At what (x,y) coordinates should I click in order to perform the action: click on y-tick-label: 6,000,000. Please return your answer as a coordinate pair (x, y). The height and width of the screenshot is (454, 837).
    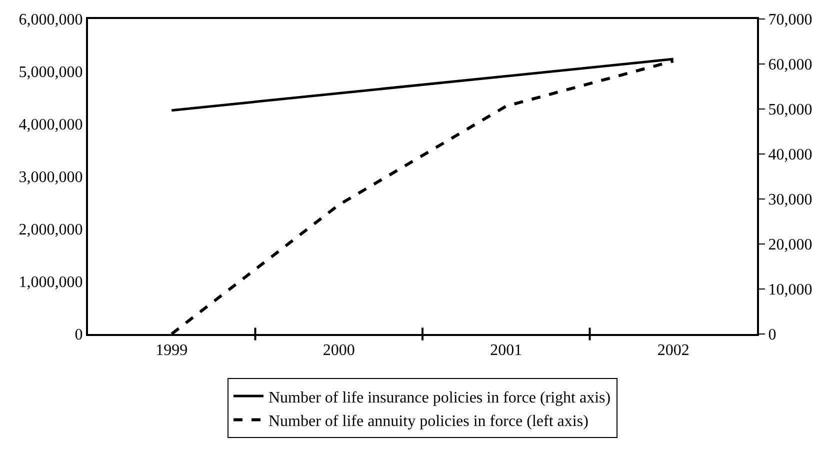
    Looking at the image, I should click on (50, 20).